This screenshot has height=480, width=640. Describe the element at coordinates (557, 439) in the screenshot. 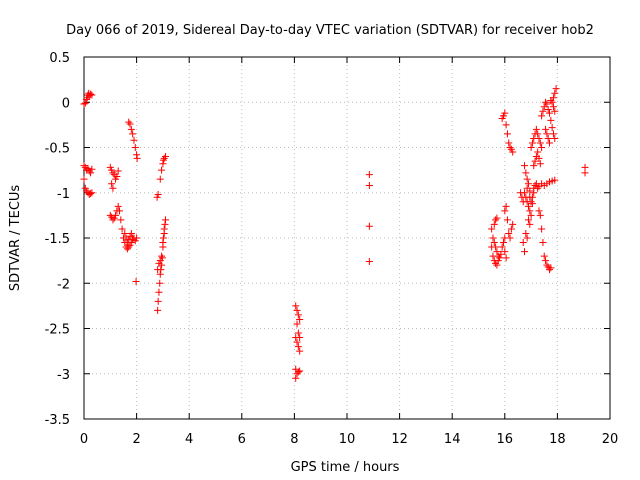

I see `x-tick-label: 18` at that location.